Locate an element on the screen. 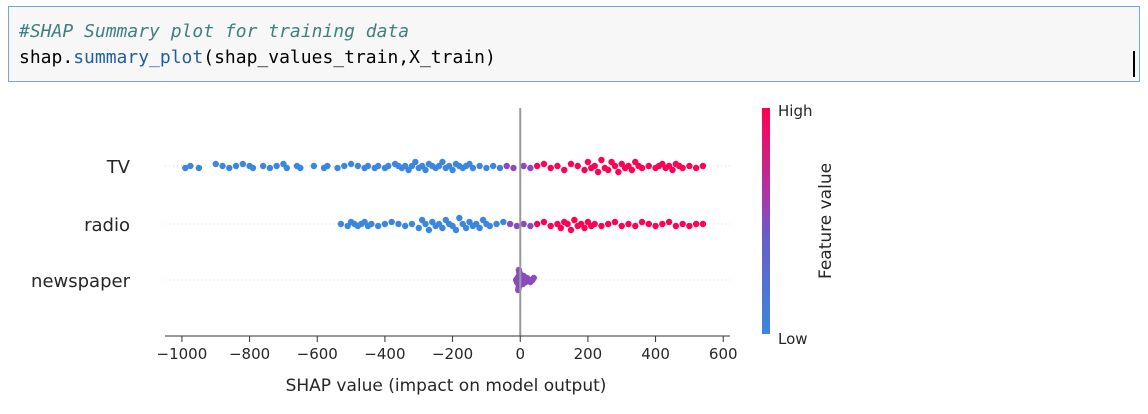  x-tick-label: −800 is located at coordinates (249, 354).